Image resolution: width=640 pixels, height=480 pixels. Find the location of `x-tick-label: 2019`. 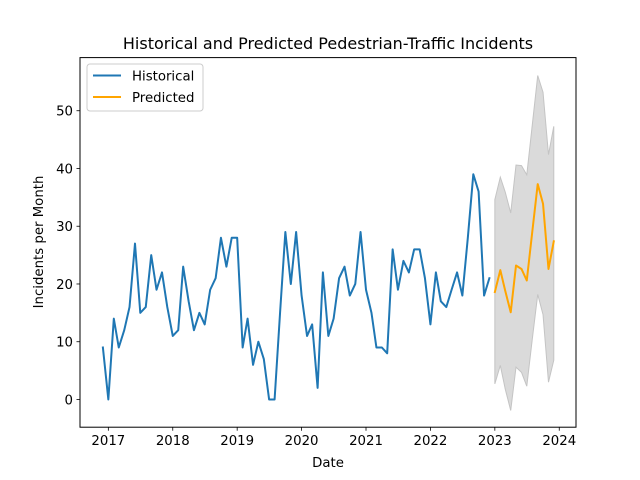

x-tick-label: 2019 is located at coordinates (237, 441).